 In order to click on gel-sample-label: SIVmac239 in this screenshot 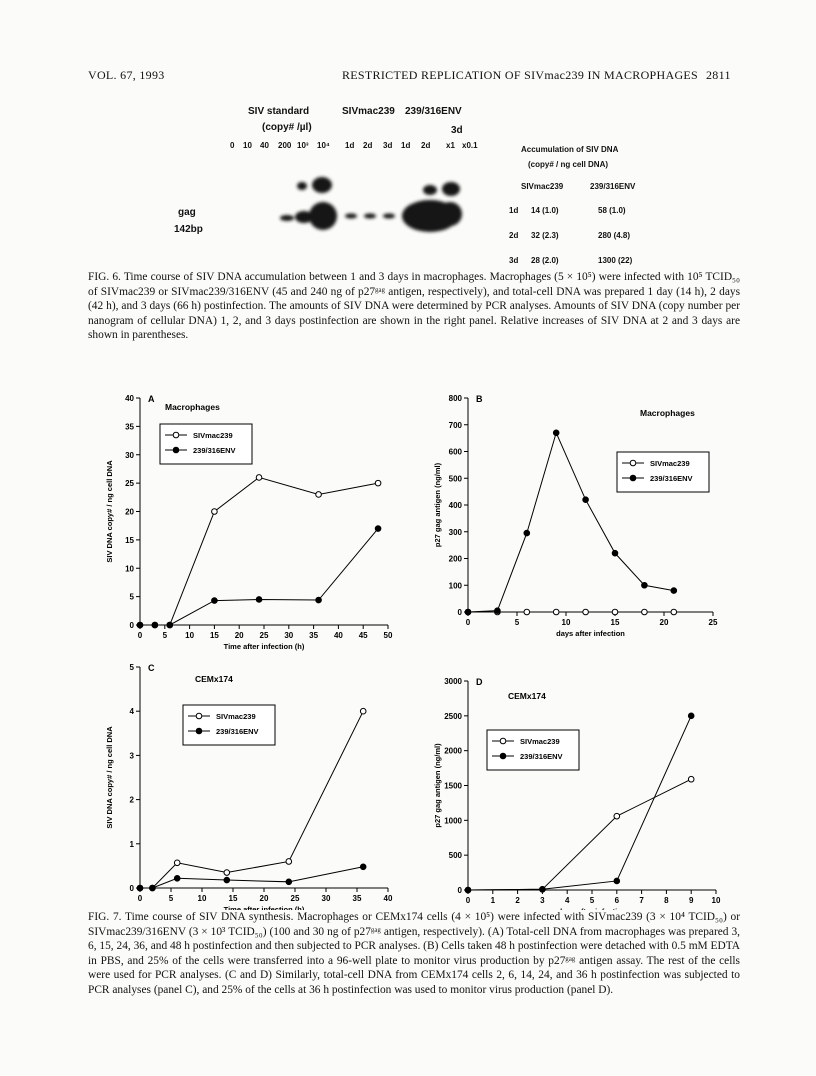, I will do `click(368, 111)`.